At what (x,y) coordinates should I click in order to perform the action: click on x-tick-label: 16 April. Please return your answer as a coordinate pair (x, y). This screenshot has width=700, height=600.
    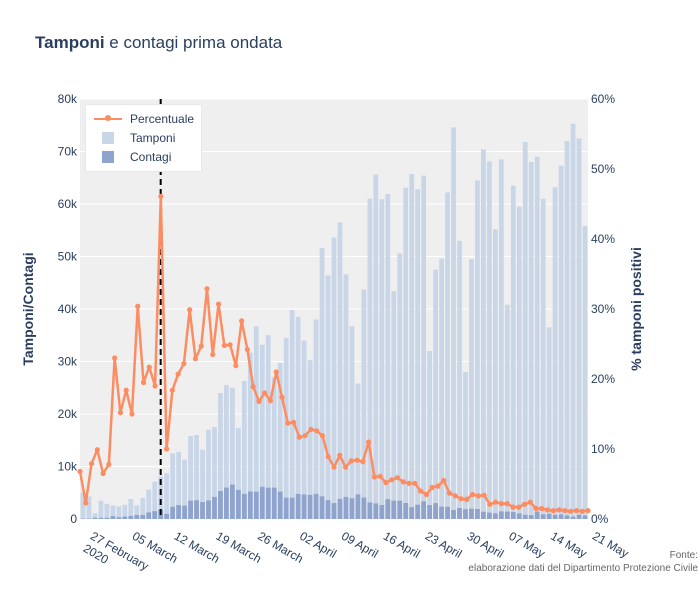
    Looking at the image, I should click on (402, 545).